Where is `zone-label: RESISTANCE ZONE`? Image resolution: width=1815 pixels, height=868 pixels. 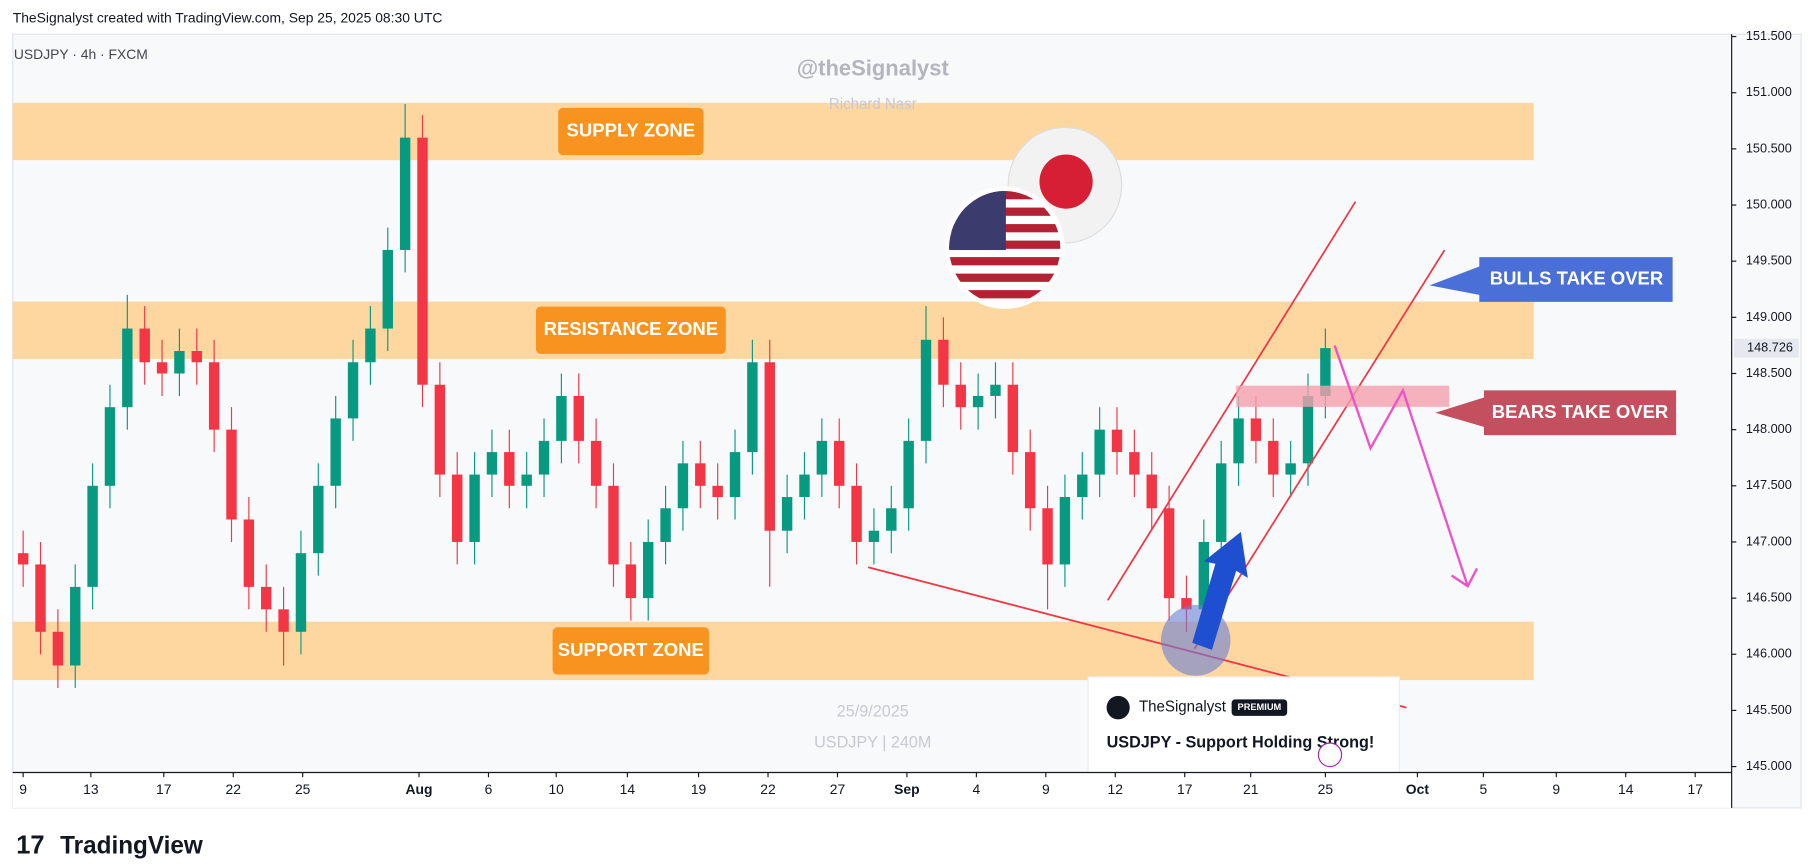 zone-label: RESISTANCE ZONE is located at coordinates (631, 328).